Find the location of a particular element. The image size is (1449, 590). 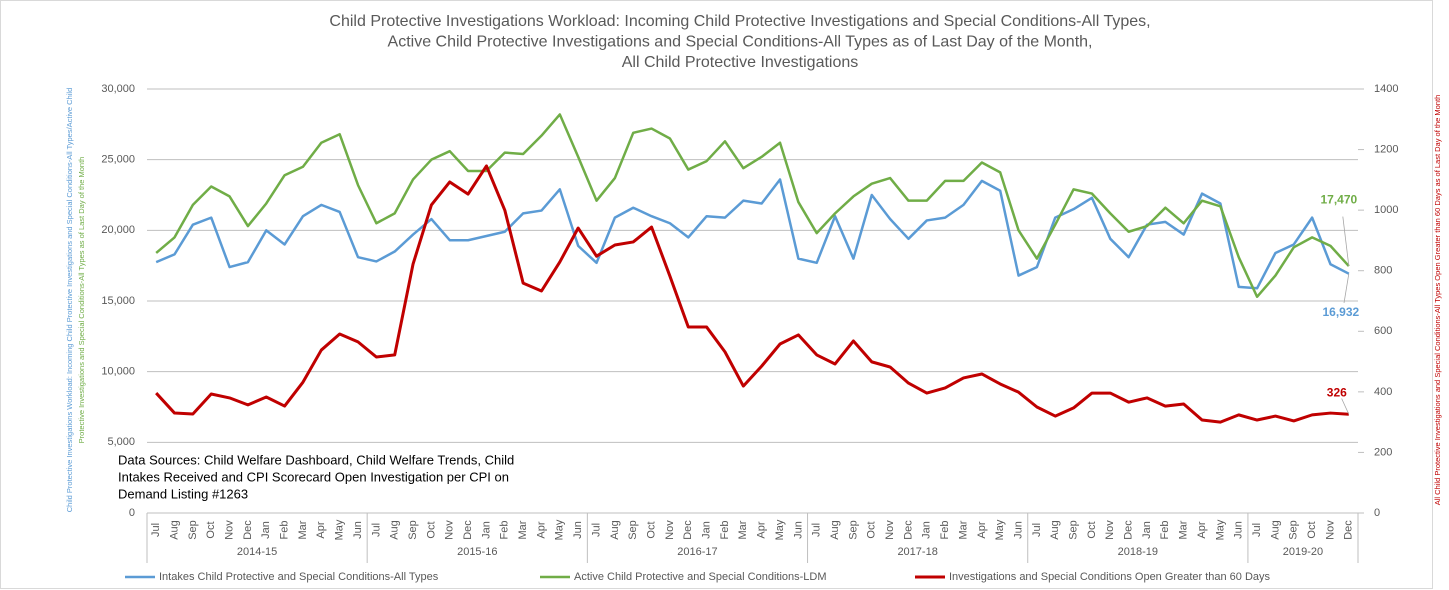

y-tick-label: 15,000 is located at coordinates (118, 301).